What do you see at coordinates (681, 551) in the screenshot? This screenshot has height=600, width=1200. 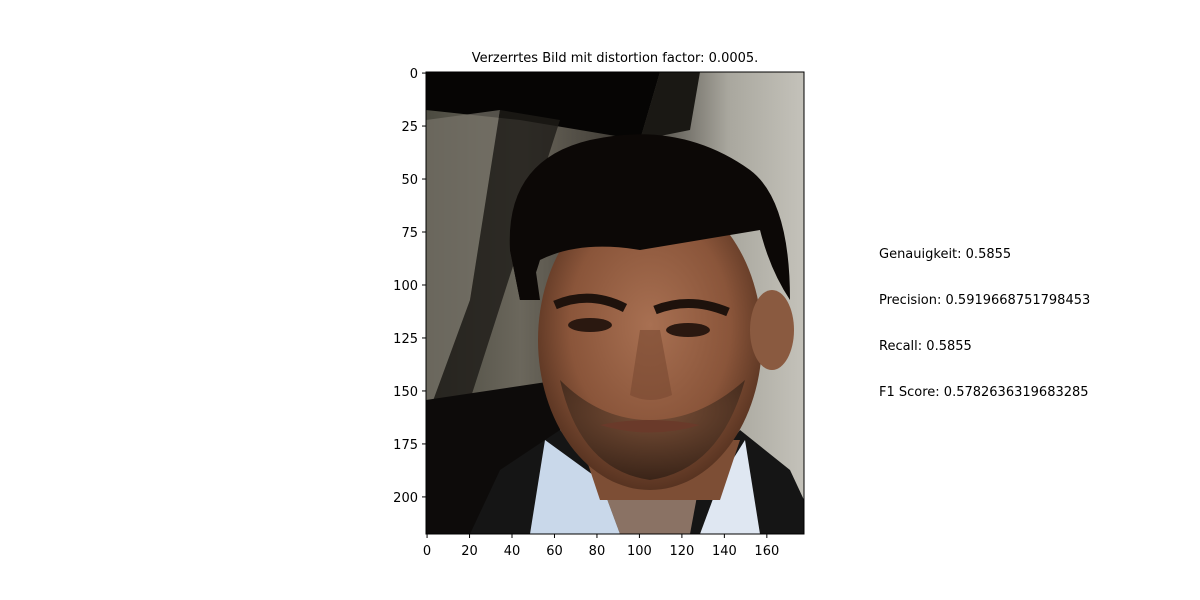 I see `x-tick-label: 120` at bounding box center [681, 551].